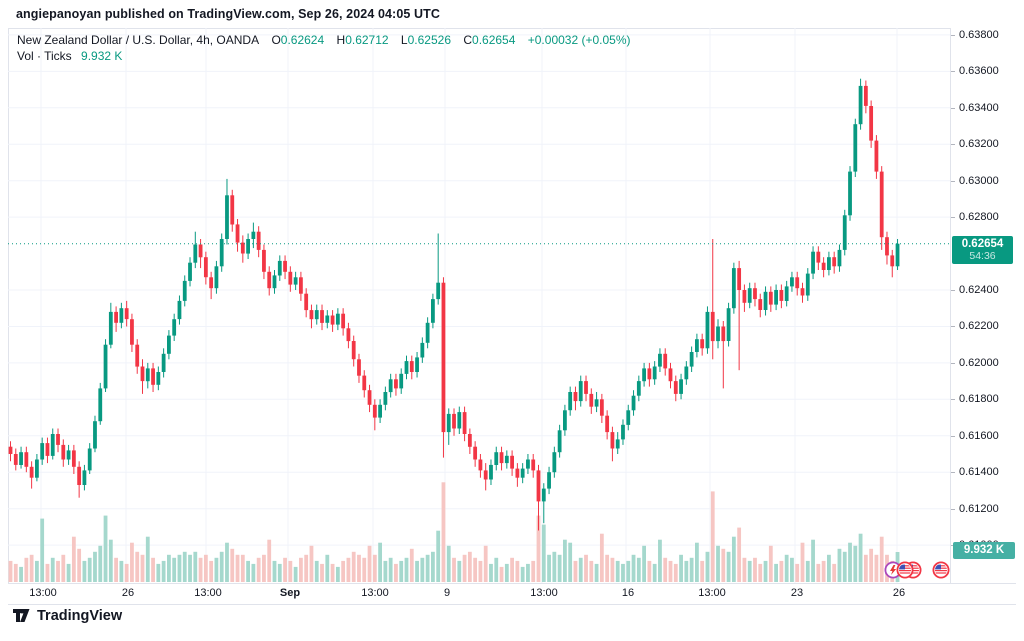  What do you see at coordinates (67, 615) in the screenshot?
I see `footer-brand: TradingView` at bounding box center [67, 615].